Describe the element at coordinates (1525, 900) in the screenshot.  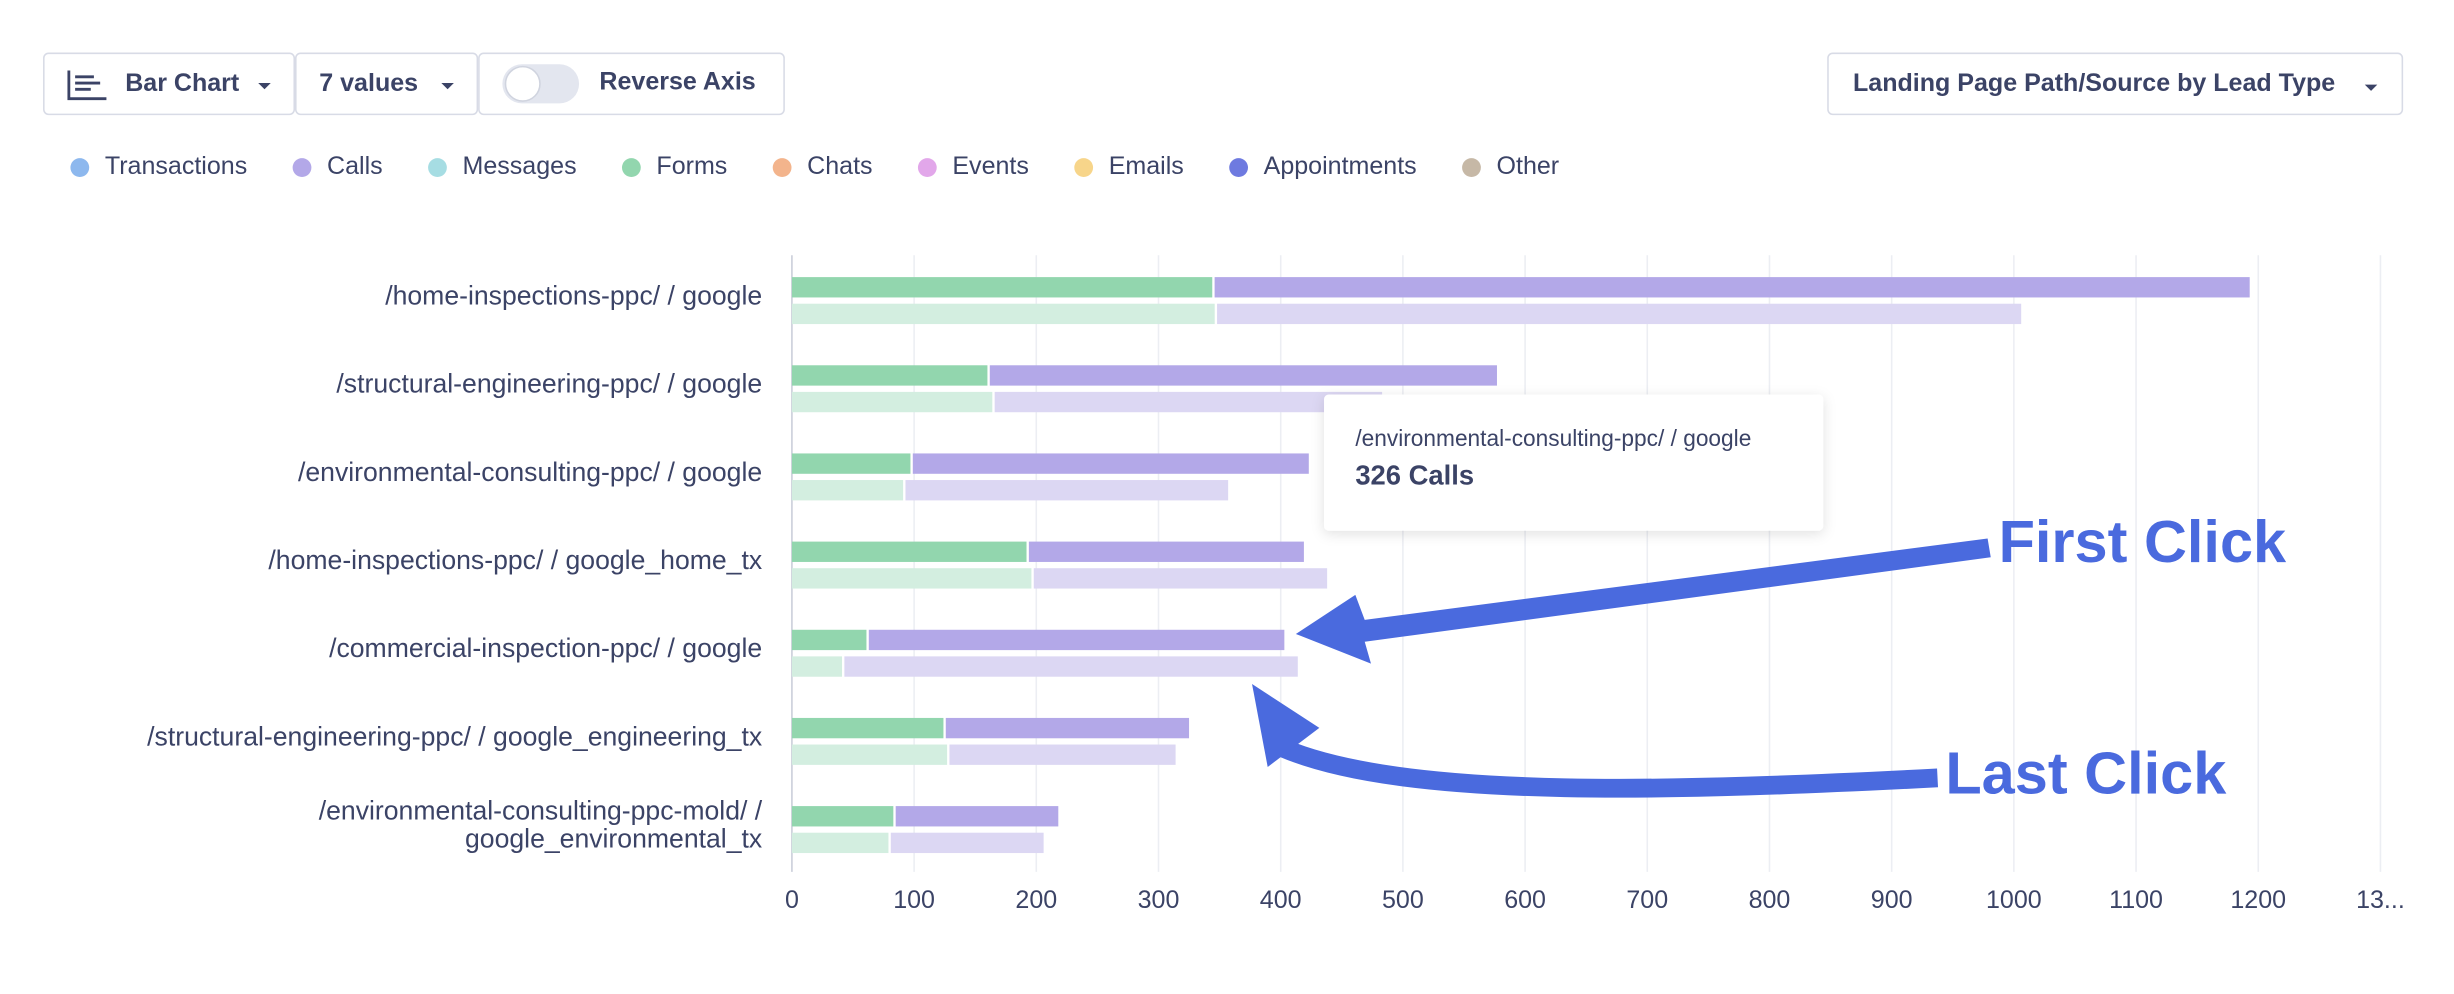
I see `x-tick-label: 600` at that location.